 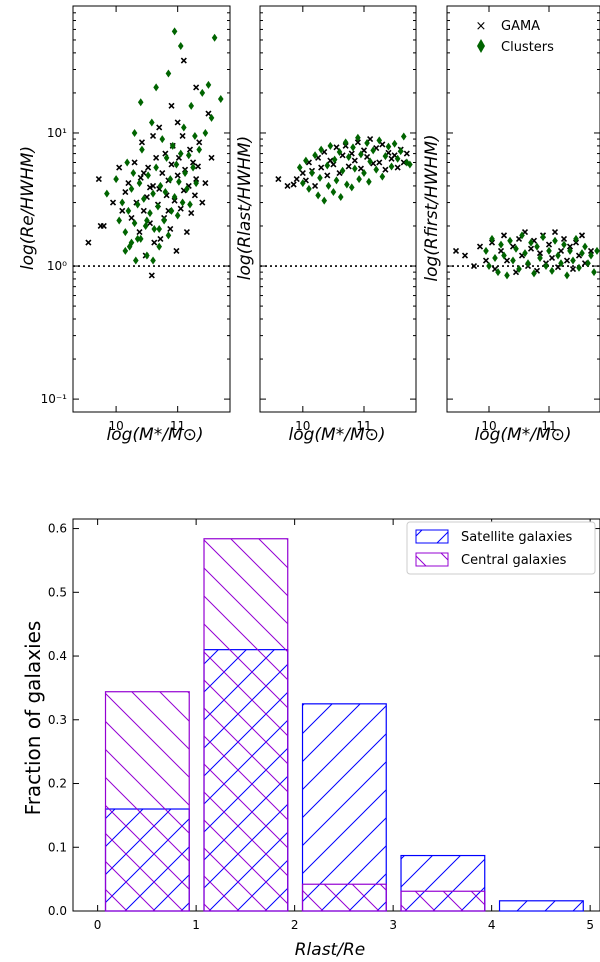 I want to click on y-tick-label: 0.5, so click(x=57, y=592).